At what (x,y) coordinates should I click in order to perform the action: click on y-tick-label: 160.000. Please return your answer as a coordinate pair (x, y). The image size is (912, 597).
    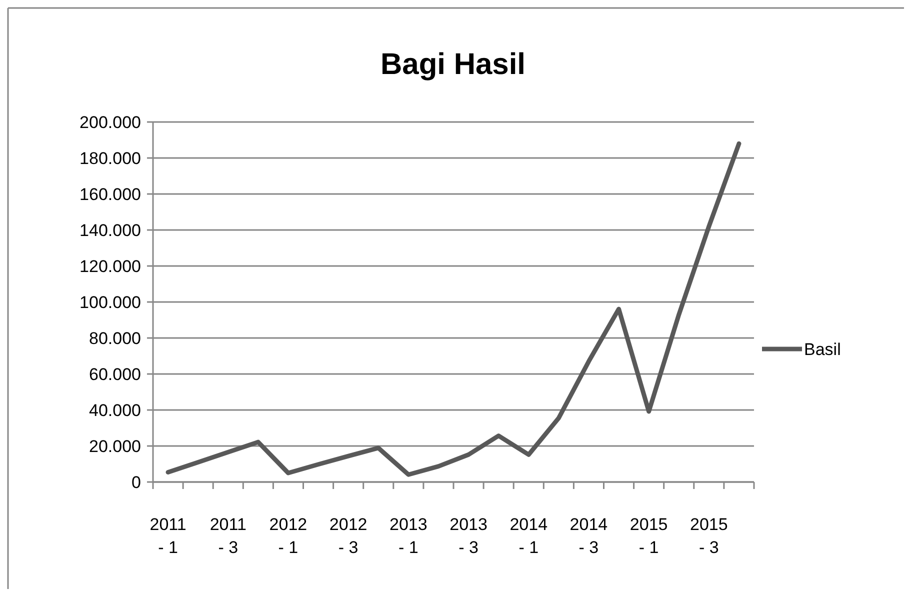
    Looking at the image, I should click on (110, 194).